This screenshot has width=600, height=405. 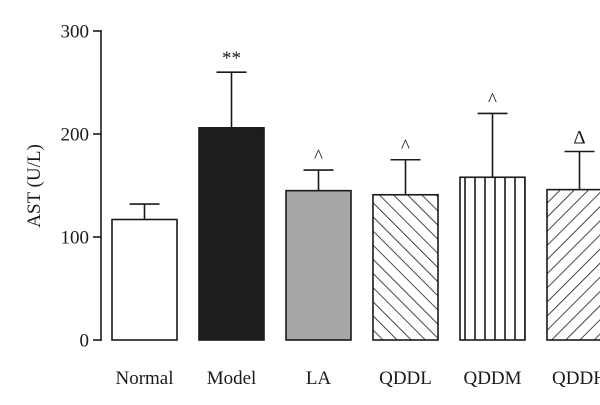 I want to click on x-category-label: Normal, so click(x=144, y=378).